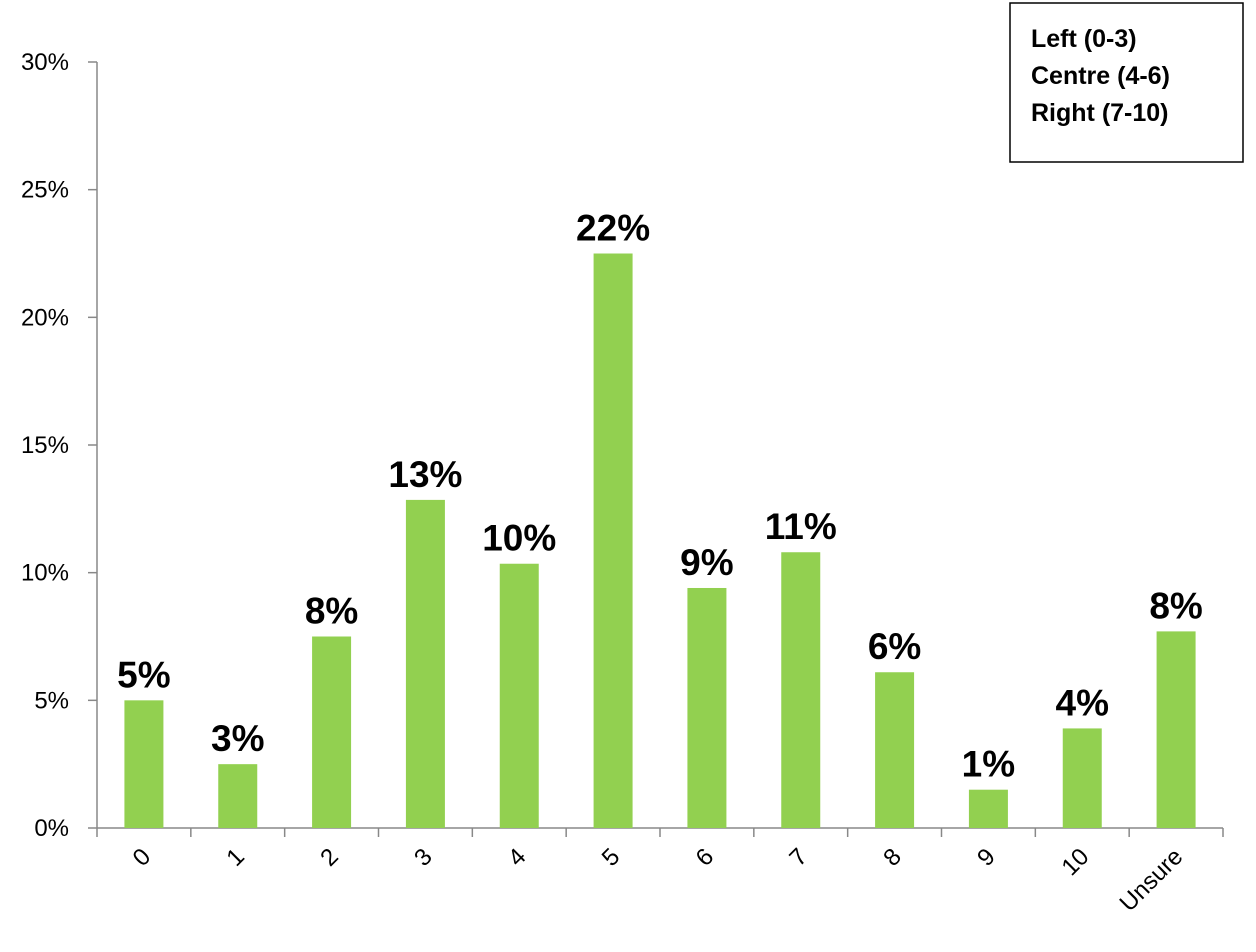 The image size is (1256, 952). What do you see at coordinates (986, 857) in the screenshot?
I see `x-tick-label: 9` at bounding box center [986, 857].